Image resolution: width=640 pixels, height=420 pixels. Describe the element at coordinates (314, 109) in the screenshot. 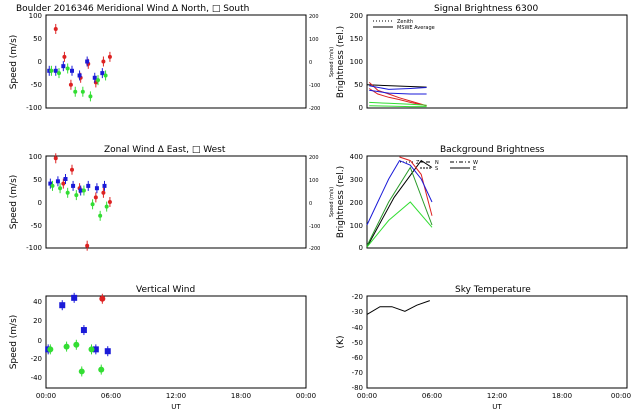

I see `y2-tick-label: -200` at that location.